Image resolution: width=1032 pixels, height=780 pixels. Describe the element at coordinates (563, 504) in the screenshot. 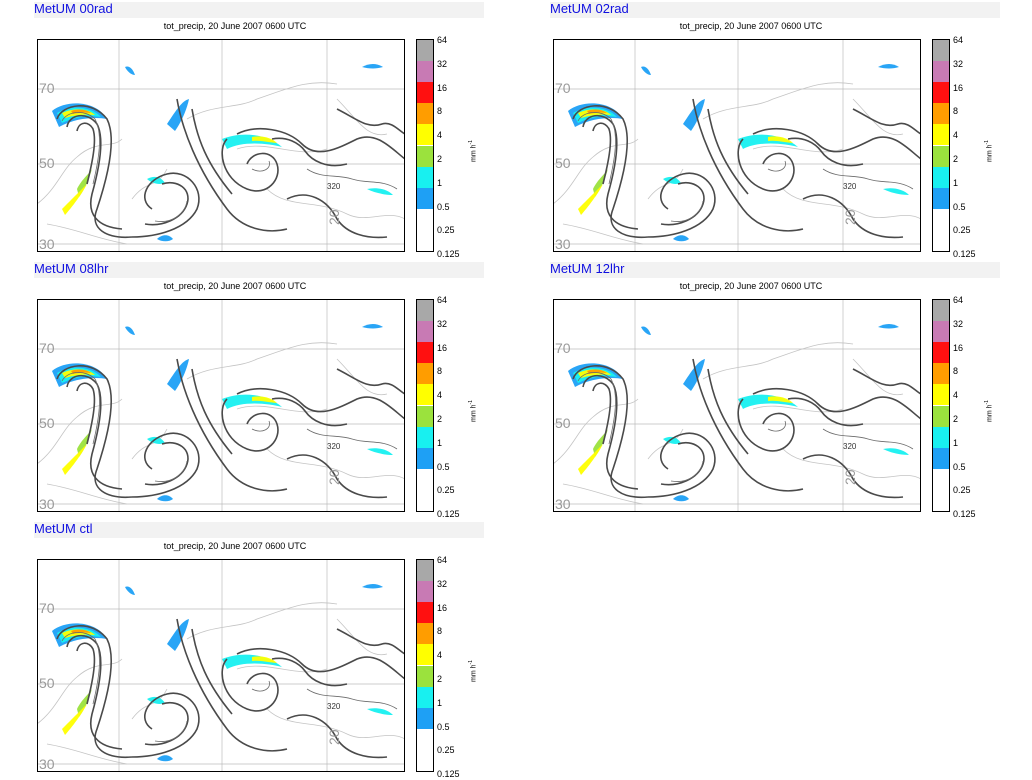

I see `map-label: 30` at that location.